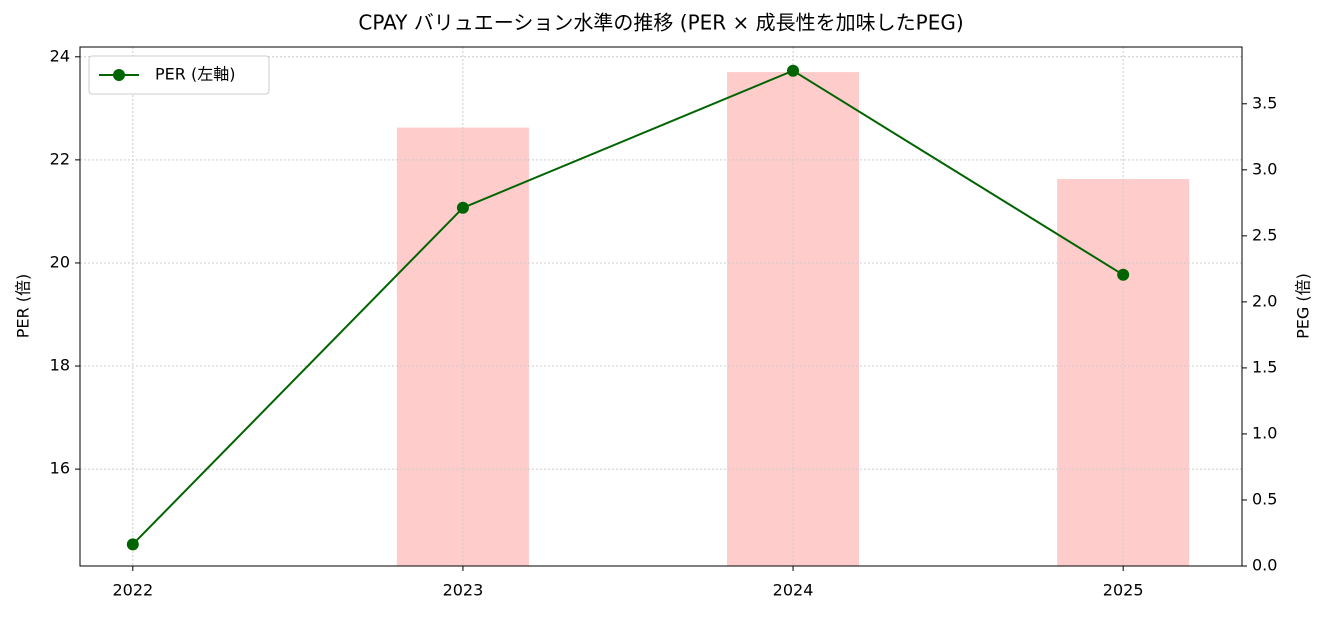 The height and width of the screenshot is (621, 1330). Describe the element at coordinates (60, 261) in the screenshot. I see `y-tick-label: 20` at that location.